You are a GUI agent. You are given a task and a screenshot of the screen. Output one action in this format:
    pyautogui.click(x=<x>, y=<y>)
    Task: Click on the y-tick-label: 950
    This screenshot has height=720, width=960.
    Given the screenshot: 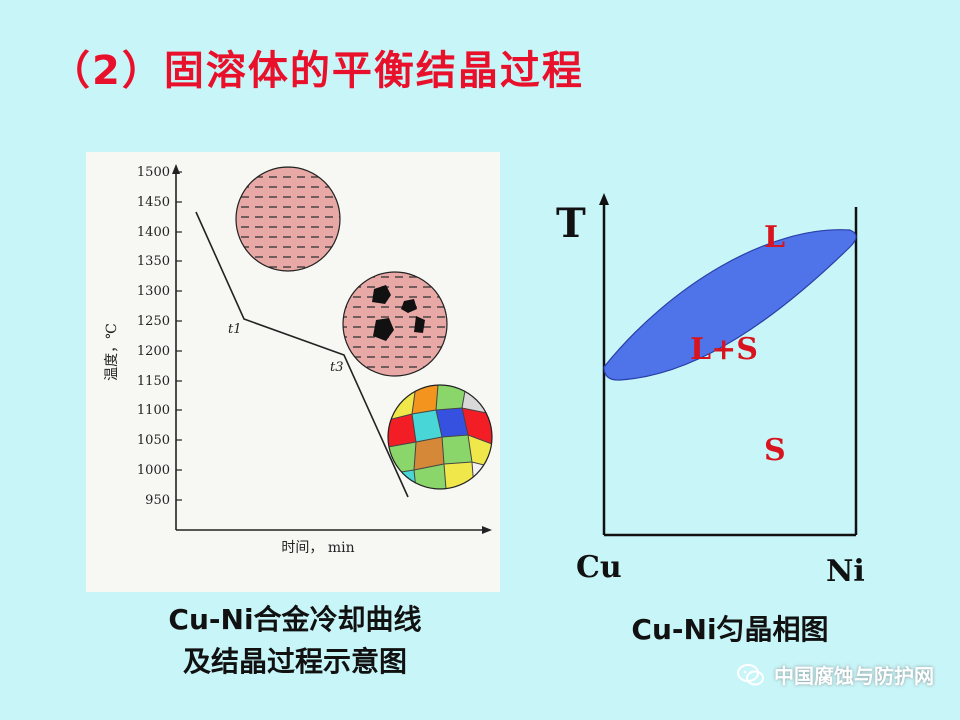 What is the action you would take?
    pyautogui.click(x=157, y=500)
    